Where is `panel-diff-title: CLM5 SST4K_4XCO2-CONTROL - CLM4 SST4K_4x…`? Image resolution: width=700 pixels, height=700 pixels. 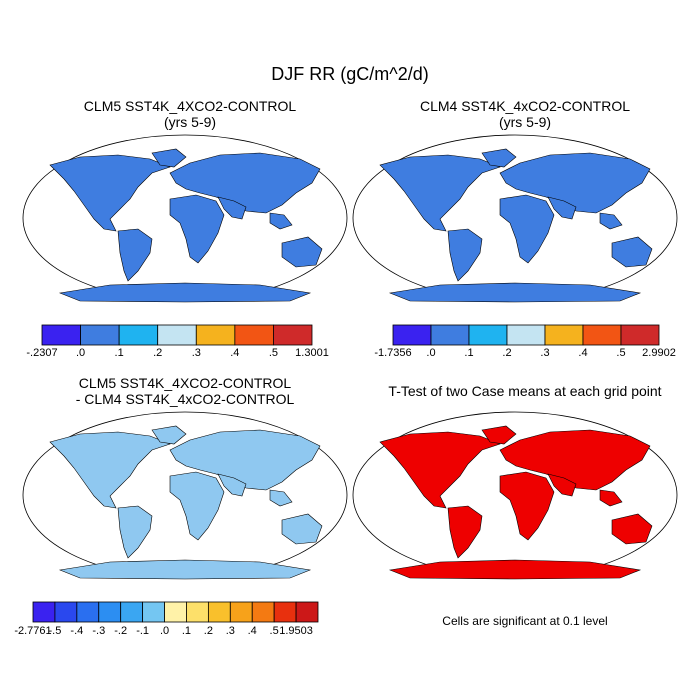
panel-diff-title: CLM5 SST4K_4XCO2-CONTROL - CLM4 SST4K_4x… is located at coordinates (185, 391).